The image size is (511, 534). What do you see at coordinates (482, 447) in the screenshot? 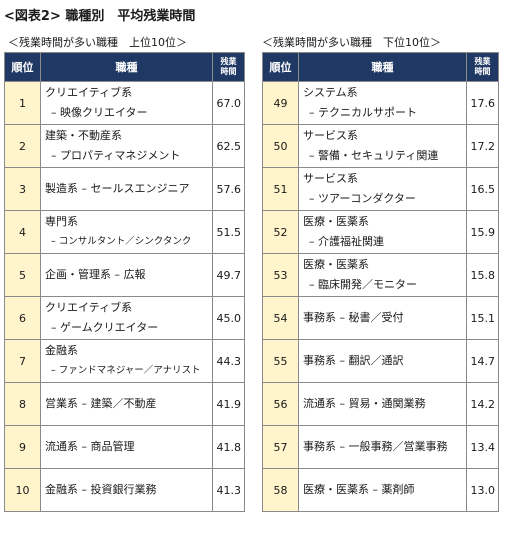
I see `hours-cell: 13.4` at bounding box center [482, 447].